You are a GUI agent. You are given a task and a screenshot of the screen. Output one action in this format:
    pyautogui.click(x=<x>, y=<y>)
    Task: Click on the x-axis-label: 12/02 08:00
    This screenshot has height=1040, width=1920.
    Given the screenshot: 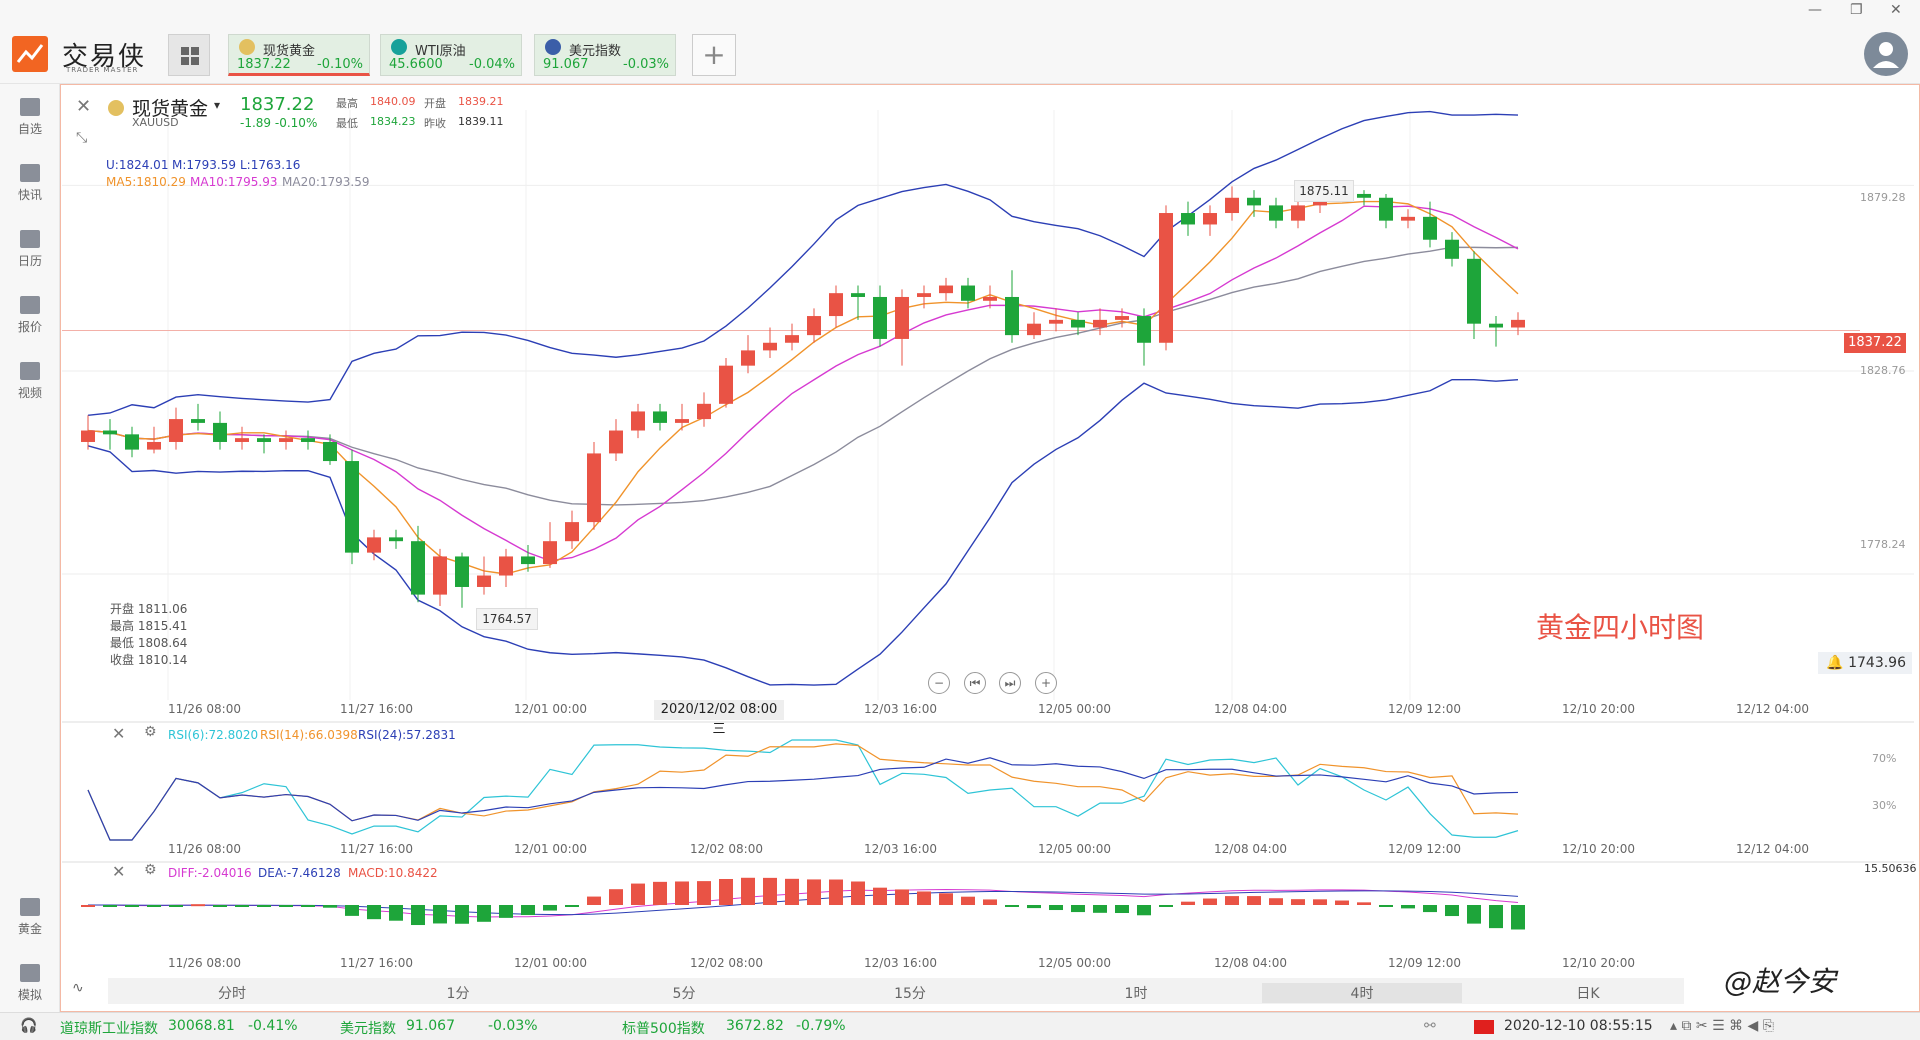 What is the action you would take?
    pyautogui.click(x=726, y=849)
    